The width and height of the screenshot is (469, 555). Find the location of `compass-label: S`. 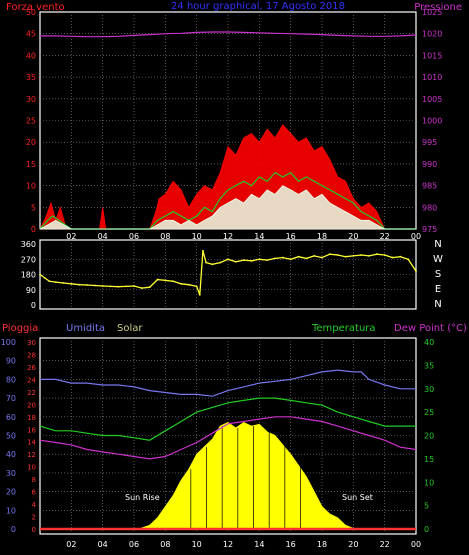

compass-label: S is located at coordinates (438, 274).